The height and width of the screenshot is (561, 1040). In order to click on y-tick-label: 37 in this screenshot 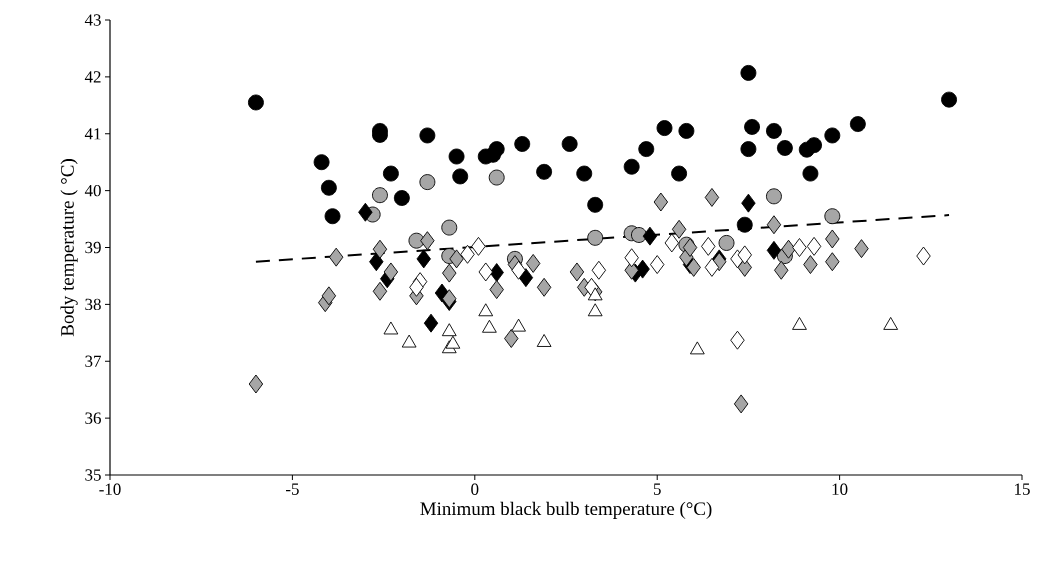, I will do `click(93, 361)`.